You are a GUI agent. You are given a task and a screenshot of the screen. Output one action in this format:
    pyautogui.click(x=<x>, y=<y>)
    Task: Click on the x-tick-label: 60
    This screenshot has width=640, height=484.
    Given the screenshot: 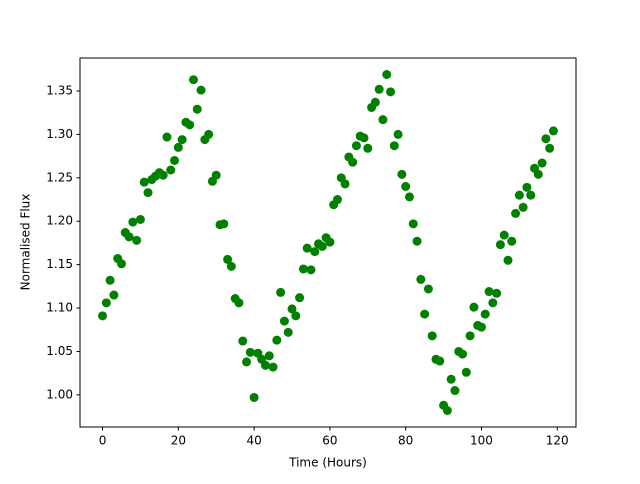 What is the action you would take?
    pyautogui.click(x=329, y=441)
    